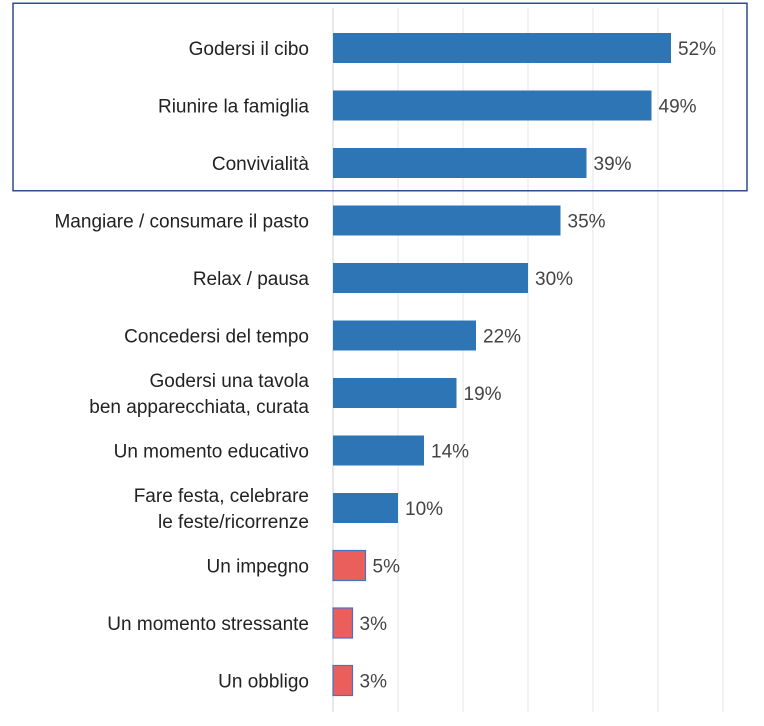  What do you see at coordinates (502, 337) in the screenshot?
I see `value-label-6: 22%` at bounding box center [502, 337].